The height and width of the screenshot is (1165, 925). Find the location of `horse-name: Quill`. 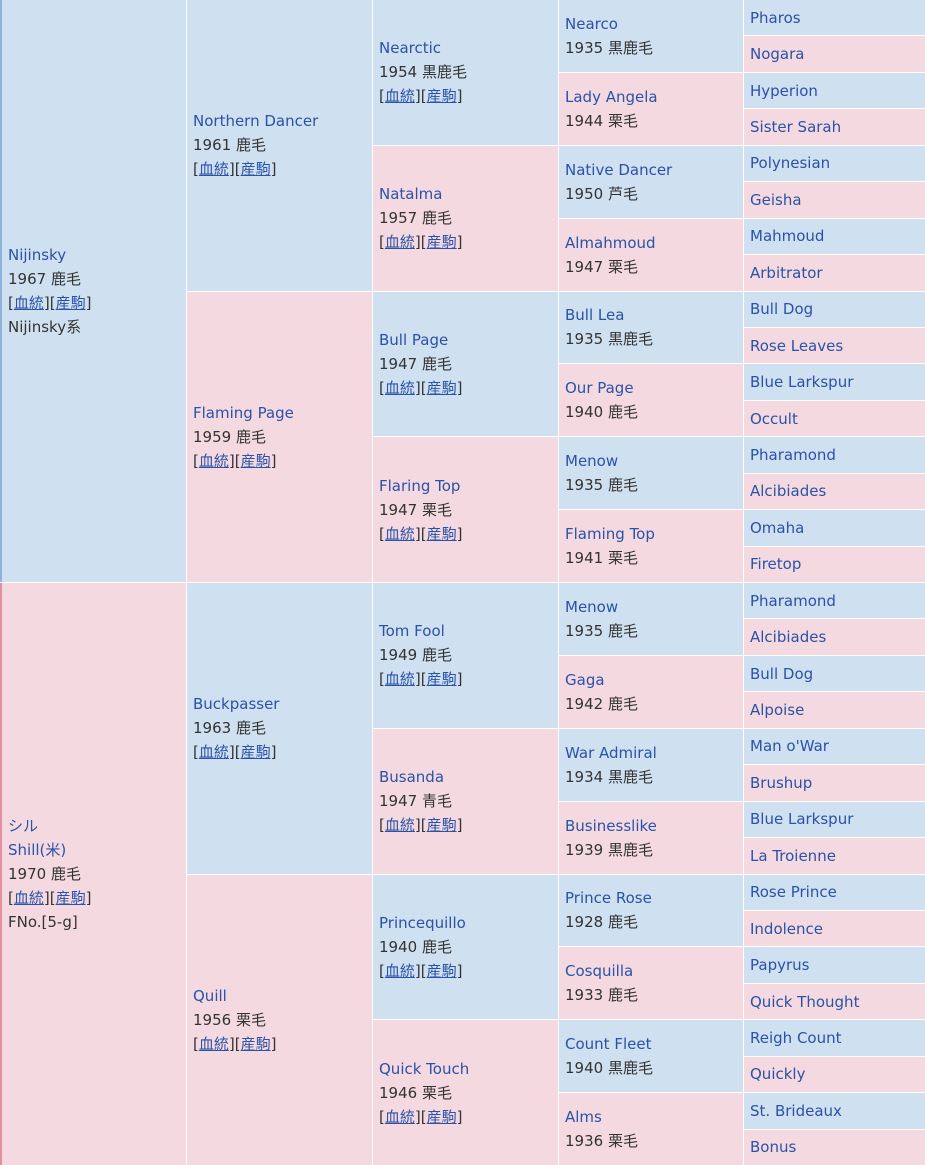

horse-name: Quill is located at coordinates (210, 995).